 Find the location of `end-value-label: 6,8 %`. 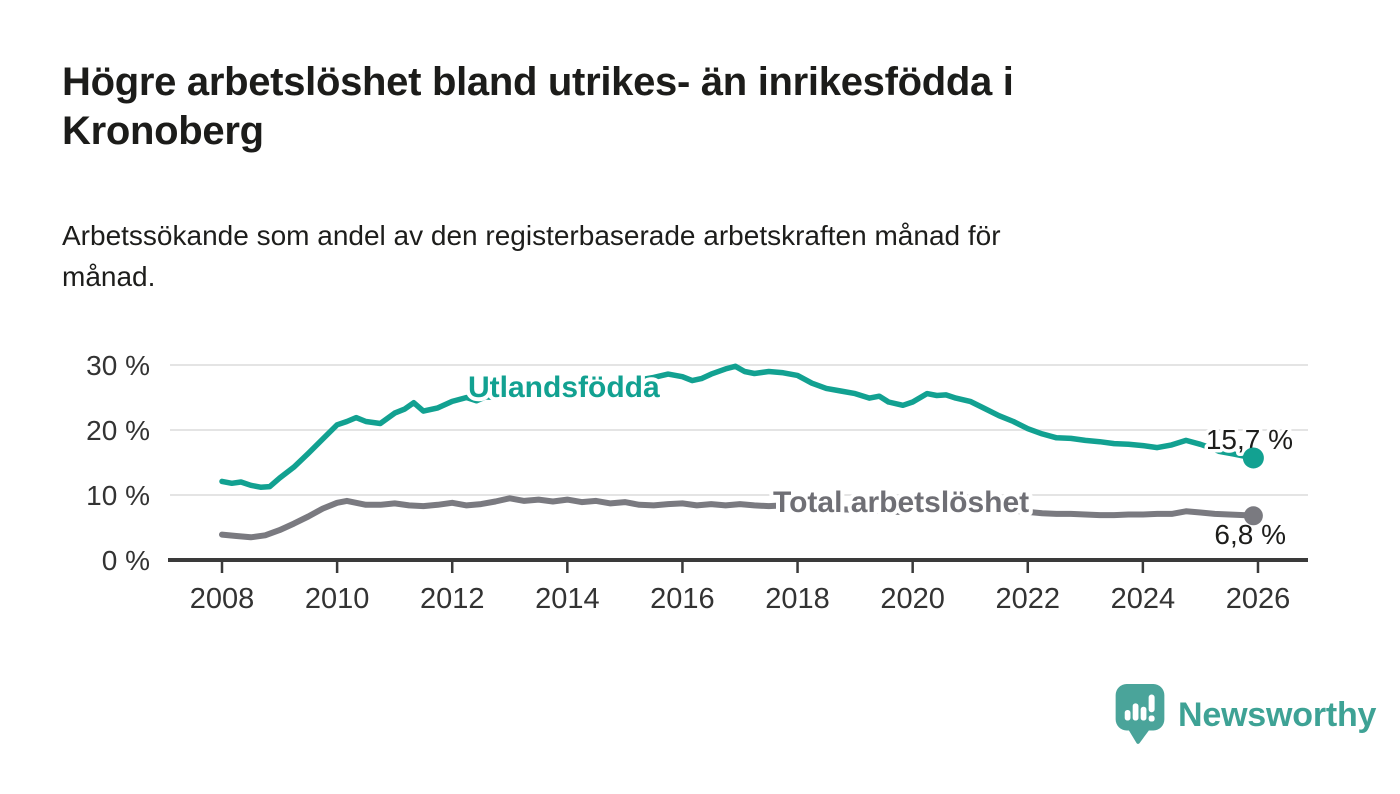

end-value-label: 6,8 % is located at coordinates (1250, 534).